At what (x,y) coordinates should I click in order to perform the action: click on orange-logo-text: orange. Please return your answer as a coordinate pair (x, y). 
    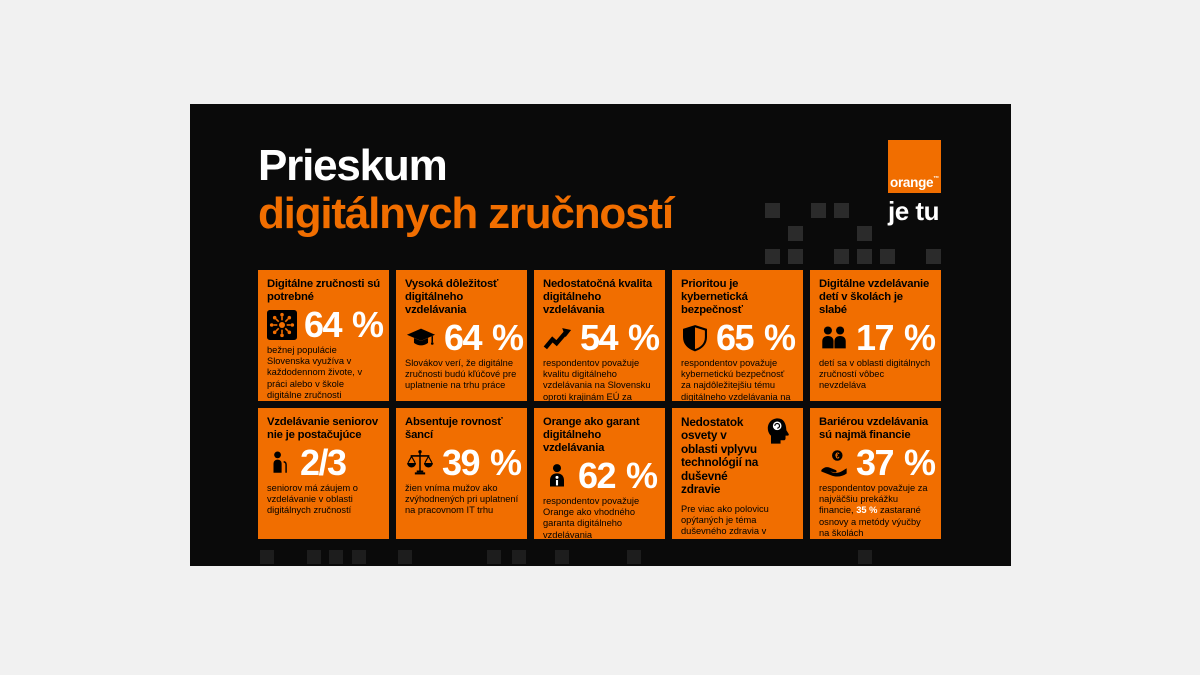
    Looking at the image, I should click on (912, 182).